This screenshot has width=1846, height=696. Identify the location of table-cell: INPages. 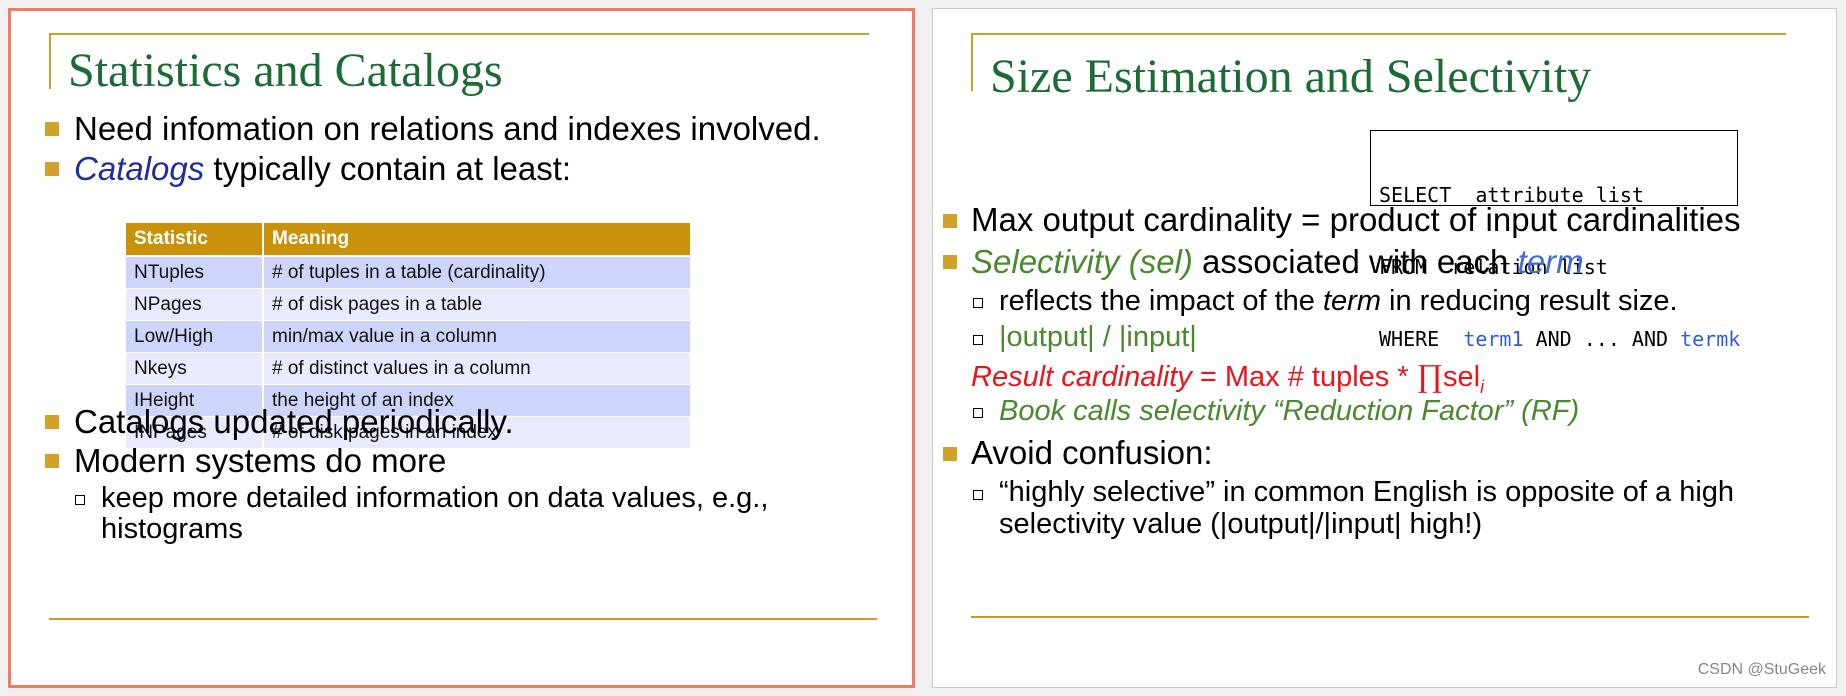
(195, 432).